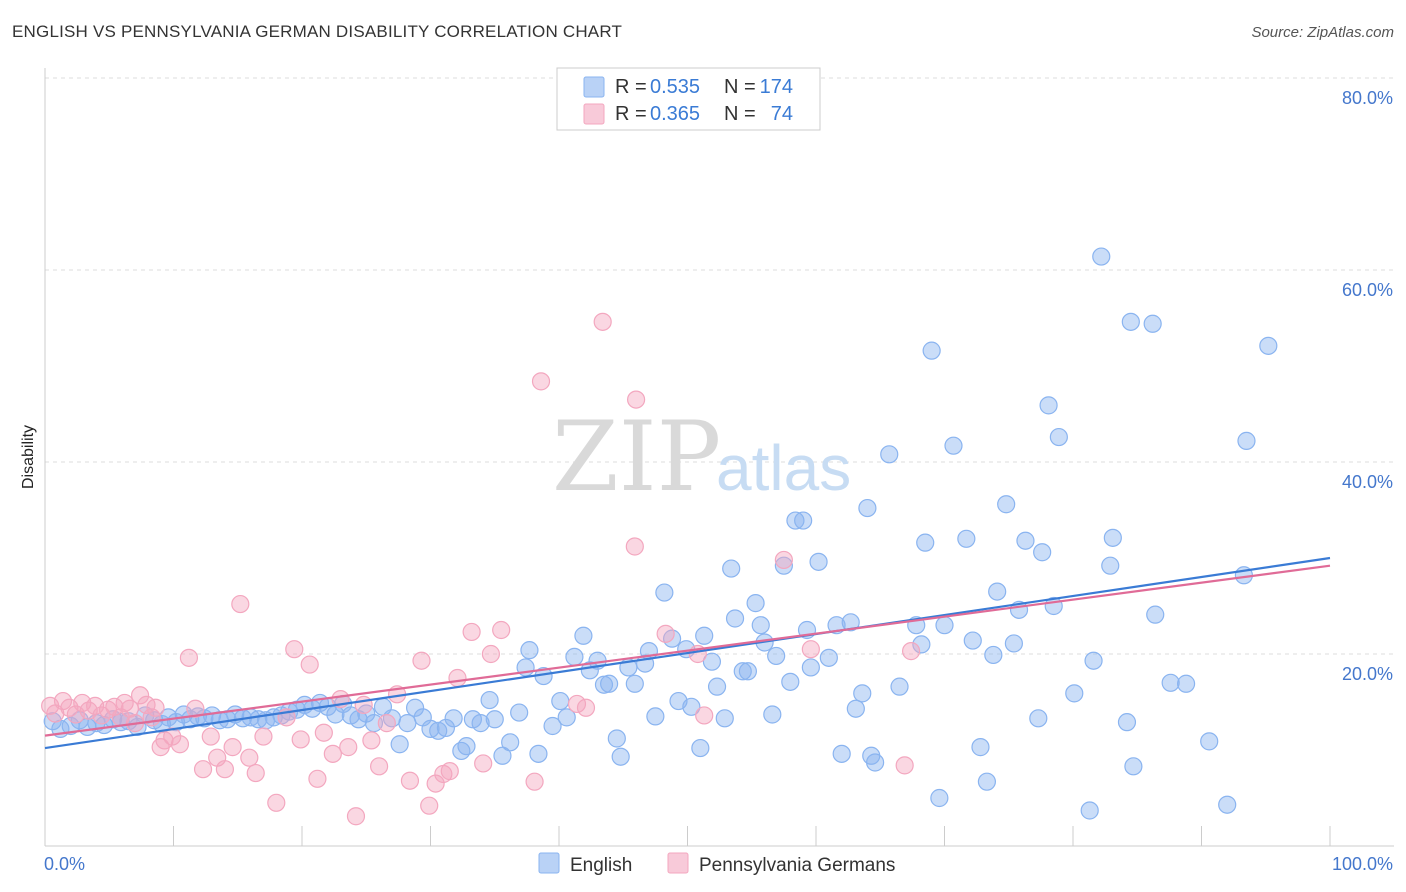 The height and width of the screenshot is (892, 1406). I want to click on bottom-legend-swatch-english, so click(549, 863).